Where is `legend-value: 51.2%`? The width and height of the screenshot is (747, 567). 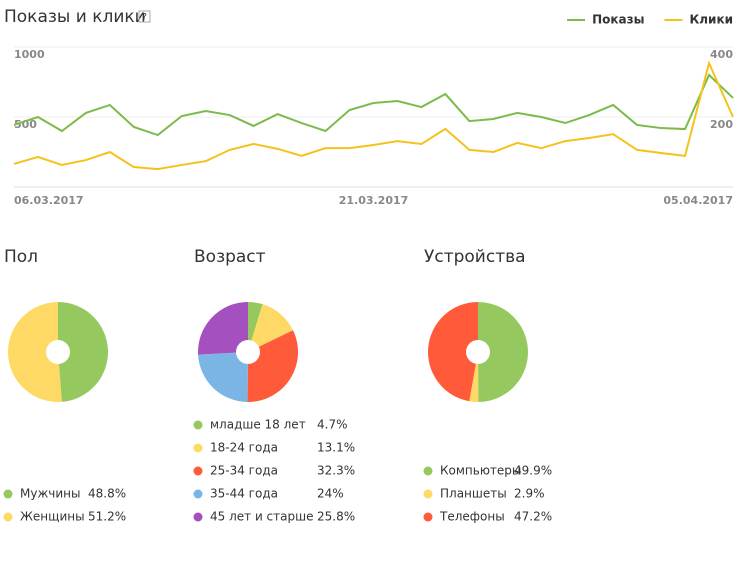
legend-value: 51.2% is located at coordinates (107, 517).